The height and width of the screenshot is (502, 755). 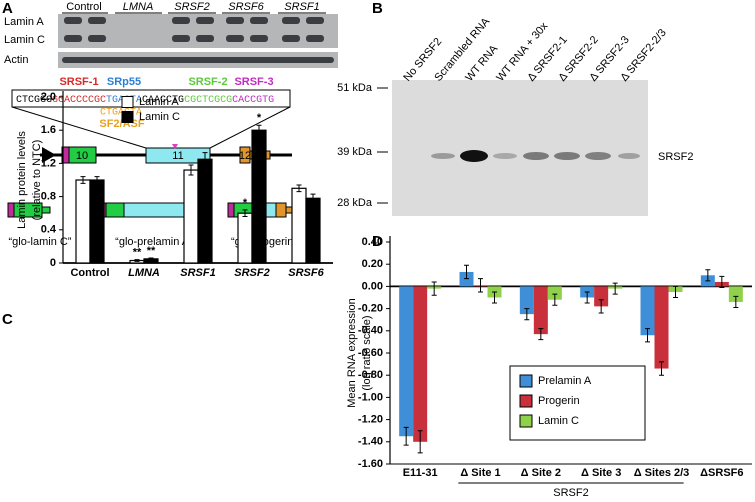 I want to click on sequence-box, so click(x=151, y=98).